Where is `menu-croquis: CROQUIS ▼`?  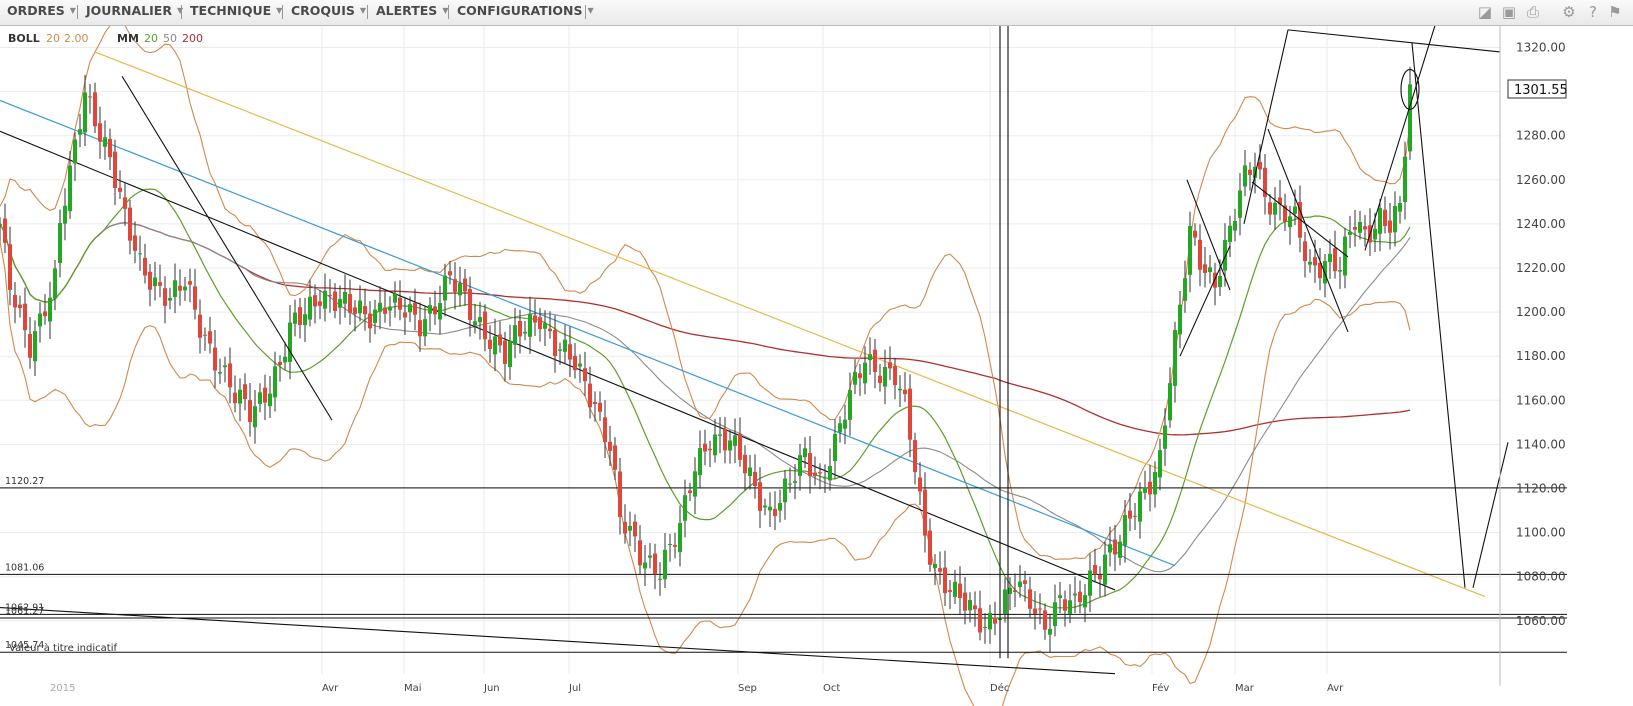 menu-croquis: CROQUIS ▼ is located at coordinates (328, 12).